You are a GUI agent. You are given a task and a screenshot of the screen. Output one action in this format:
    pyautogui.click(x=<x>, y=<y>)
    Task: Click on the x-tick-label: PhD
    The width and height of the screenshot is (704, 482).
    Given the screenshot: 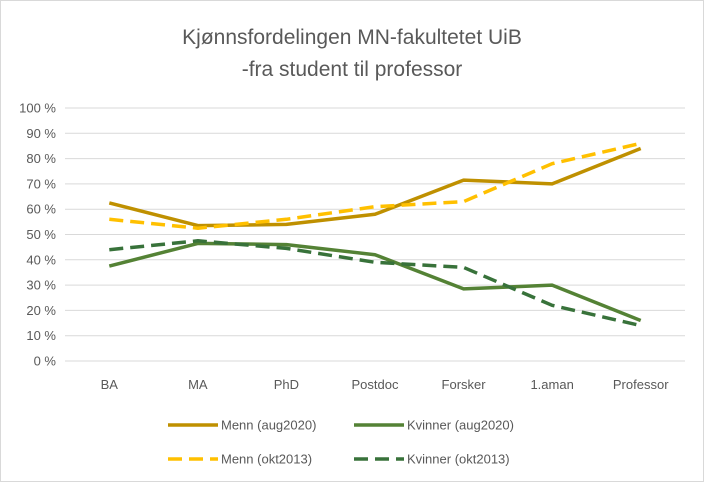 What is the action you would take?
    pyautogui.click(x=286, y=384)
    